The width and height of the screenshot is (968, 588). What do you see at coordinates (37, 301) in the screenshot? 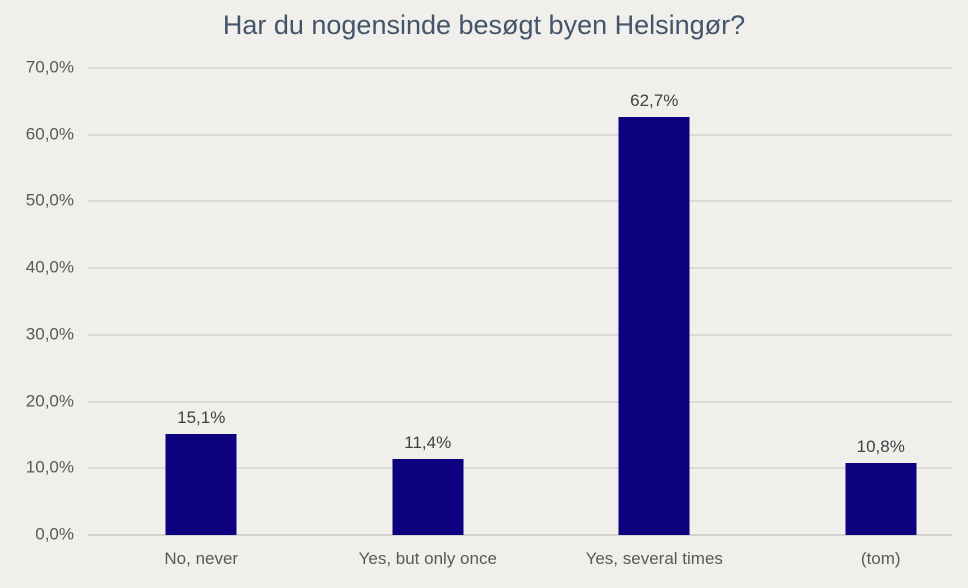
I see `y-axis: 70,0% 60,0% 50,0% 40,0% 30,0% 20,0% 10,0% 0,0%` at bounding box center [37, 301].